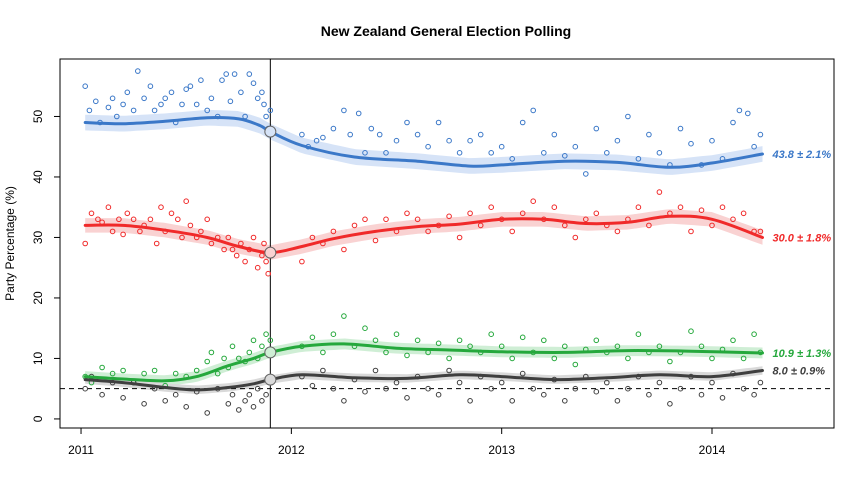 The height and width of the screenshot is (504, 864). I want to click on series-end-label: 10.9 ± 1.3%, so click(801, 354).